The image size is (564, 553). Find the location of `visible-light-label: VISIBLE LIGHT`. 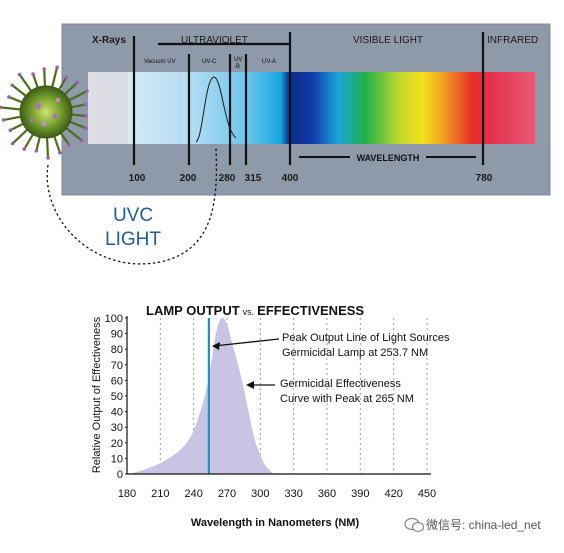

visible-light-label: VISIBLE LIGHT is located at coordinates (388, 40).